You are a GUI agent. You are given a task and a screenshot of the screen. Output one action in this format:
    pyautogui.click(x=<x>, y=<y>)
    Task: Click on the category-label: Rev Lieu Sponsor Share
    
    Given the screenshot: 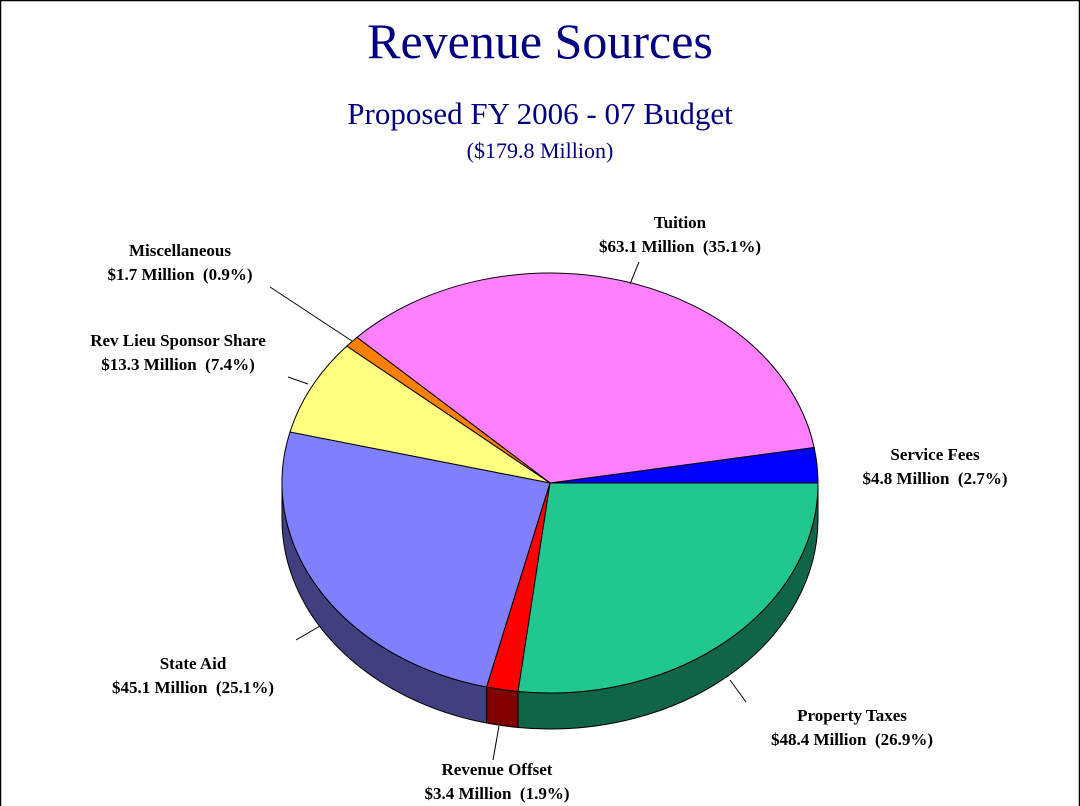 What is the action you would take?
    pyautogui.click(x=178, y=340)
    